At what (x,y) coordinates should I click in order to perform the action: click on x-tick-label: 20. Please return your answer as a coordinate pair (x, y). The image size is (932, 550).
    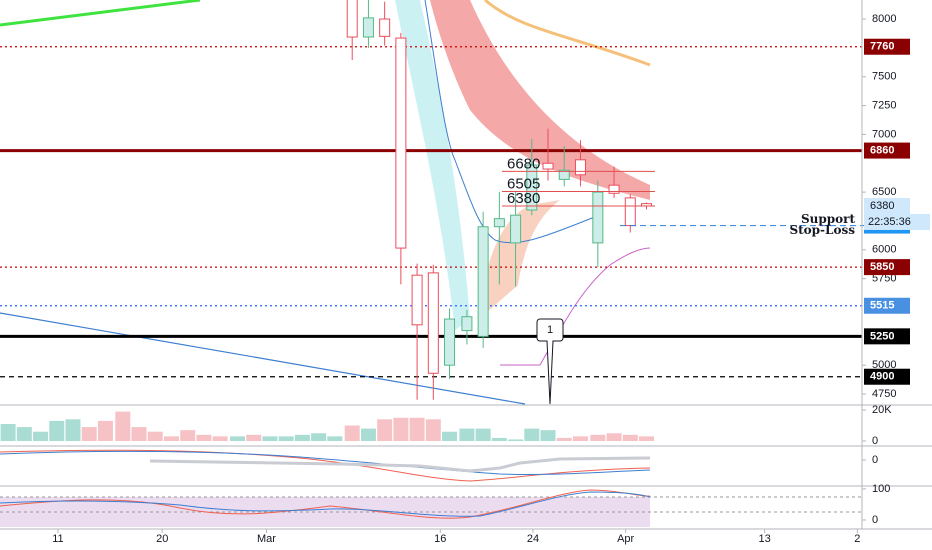
    Looking at the image, I should click on (162, 539).